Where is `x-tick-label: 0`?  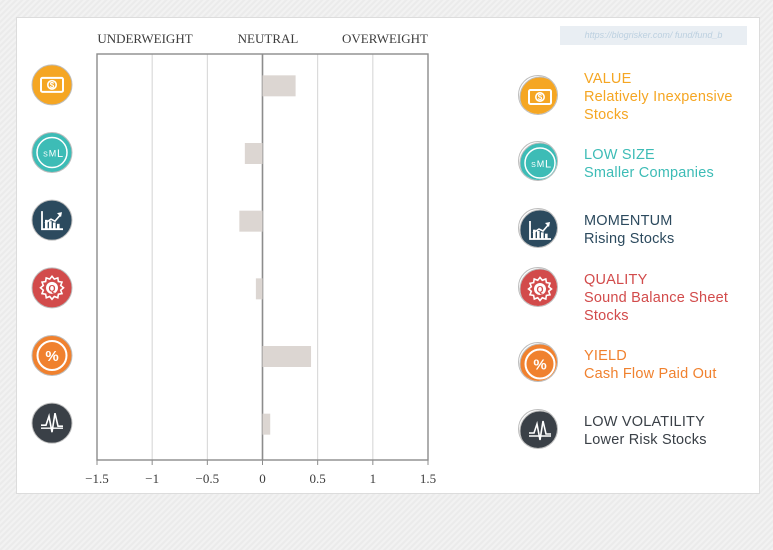 x-tick-label: 0 is located at coordinates (262, 478).